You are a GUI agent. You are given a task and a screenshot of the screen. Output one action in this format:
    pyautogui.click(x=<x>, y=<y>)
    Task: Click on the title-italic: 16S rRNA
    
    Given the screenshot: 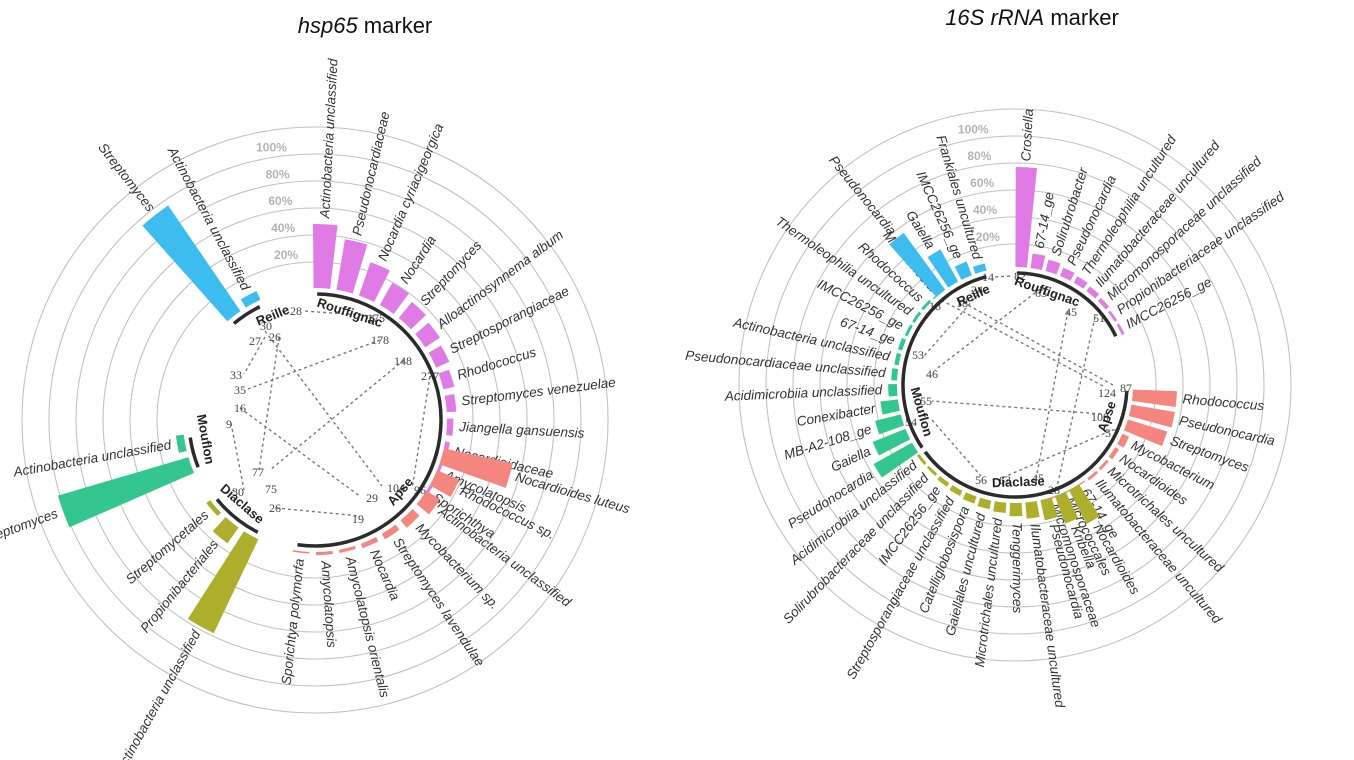 What is the action you would take?
    pyautogui.click(x=994, y=17)
    